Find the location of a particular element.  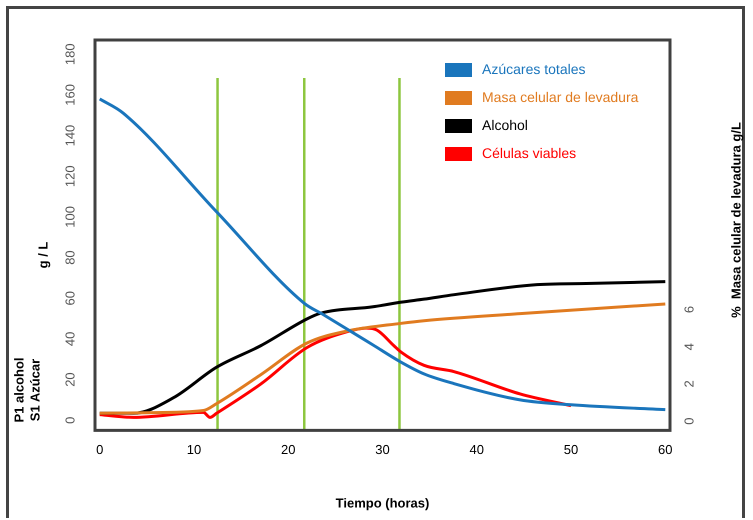

y-tick-label: 180 is located at coordinates (70, 54).